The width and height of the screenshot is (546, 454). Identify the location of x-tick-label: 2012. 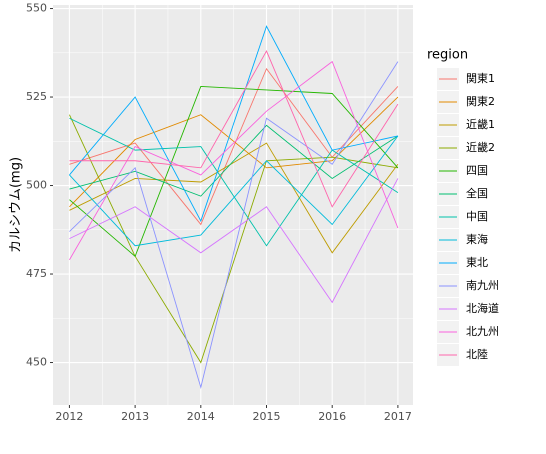
(69, 416).